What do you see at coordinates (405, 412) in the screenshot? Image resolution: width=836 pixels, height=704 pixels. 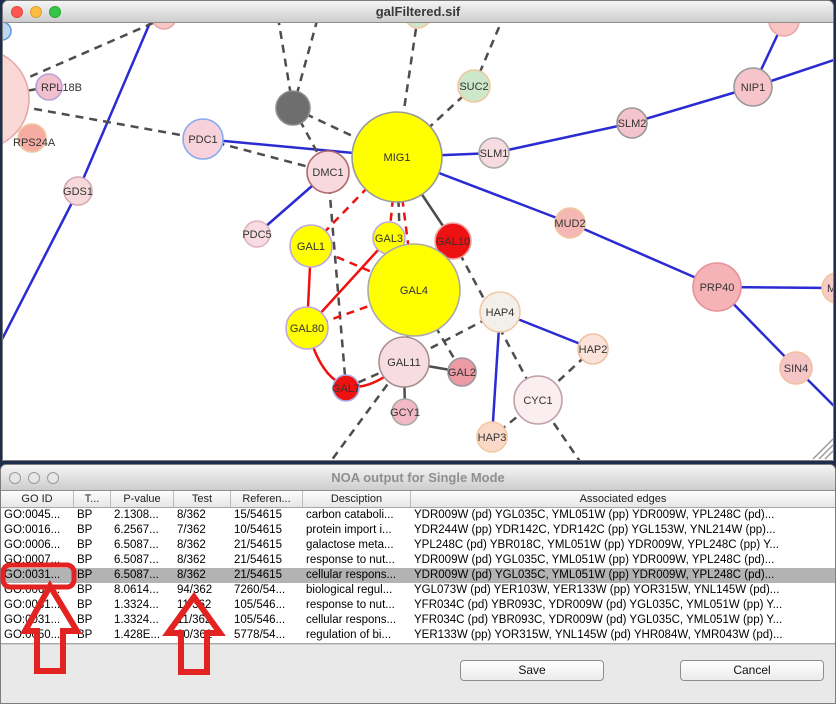 I see `node-GCY1` at bounding box center [405, 412].